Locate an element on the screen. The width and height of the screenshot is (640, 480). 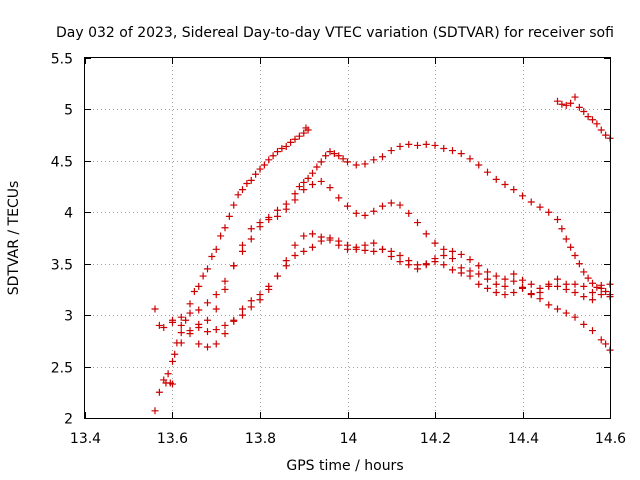
y-tick-label: 2.5 is located at coordinates (62, 369).